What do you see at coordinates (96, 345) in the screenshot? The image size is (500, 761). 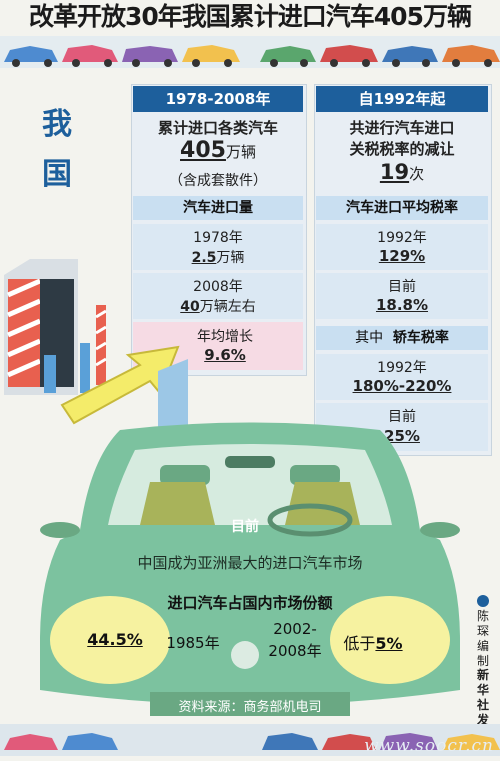 I see `toll-gate-arrow-illustration` at bounding box center [96, 345].